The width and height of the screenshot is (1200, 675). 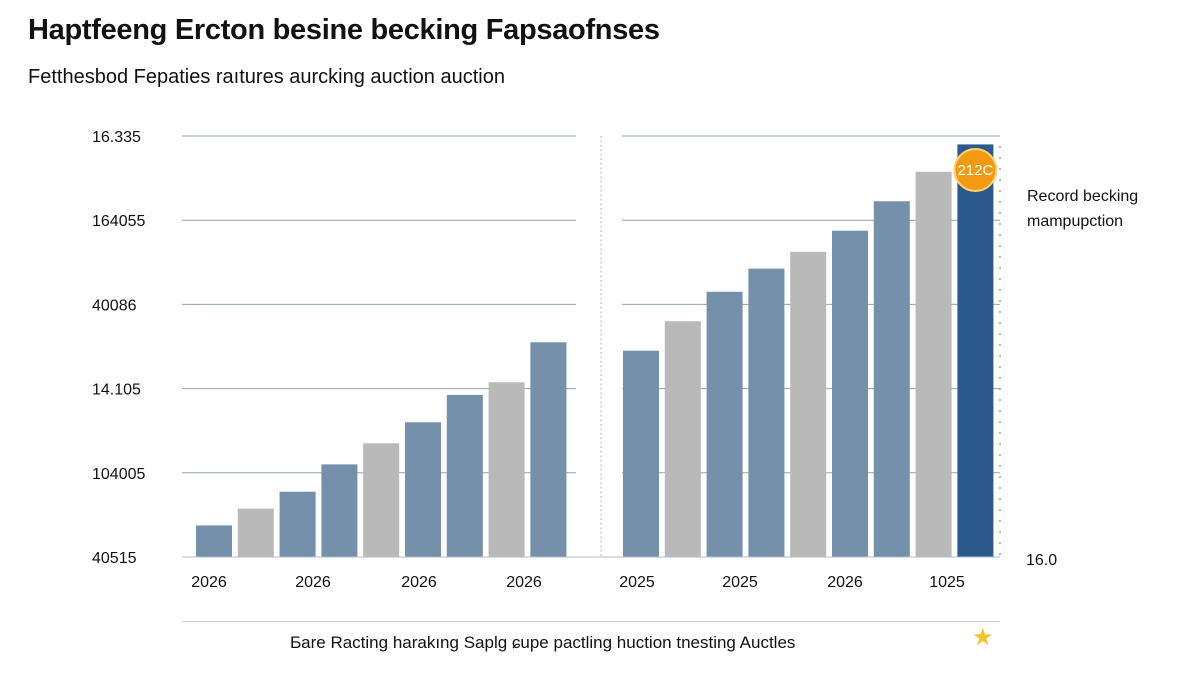 What do you see at coordinates (1075, 221) in the screenshot?
I see `callout-line-2: mampupction` at bounding box center [1075, 221].